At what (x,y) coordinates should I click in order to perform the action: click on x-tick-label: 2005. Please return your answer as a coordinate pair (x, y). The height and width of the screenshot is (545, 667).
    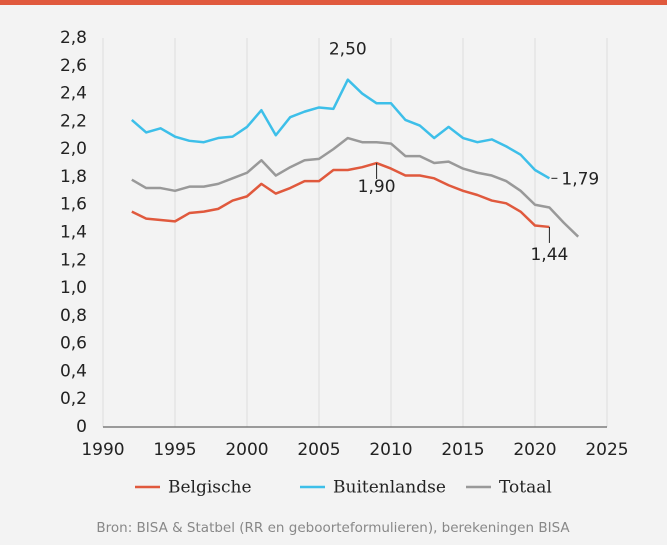
    Looking at the image, I should click on (318, 450).